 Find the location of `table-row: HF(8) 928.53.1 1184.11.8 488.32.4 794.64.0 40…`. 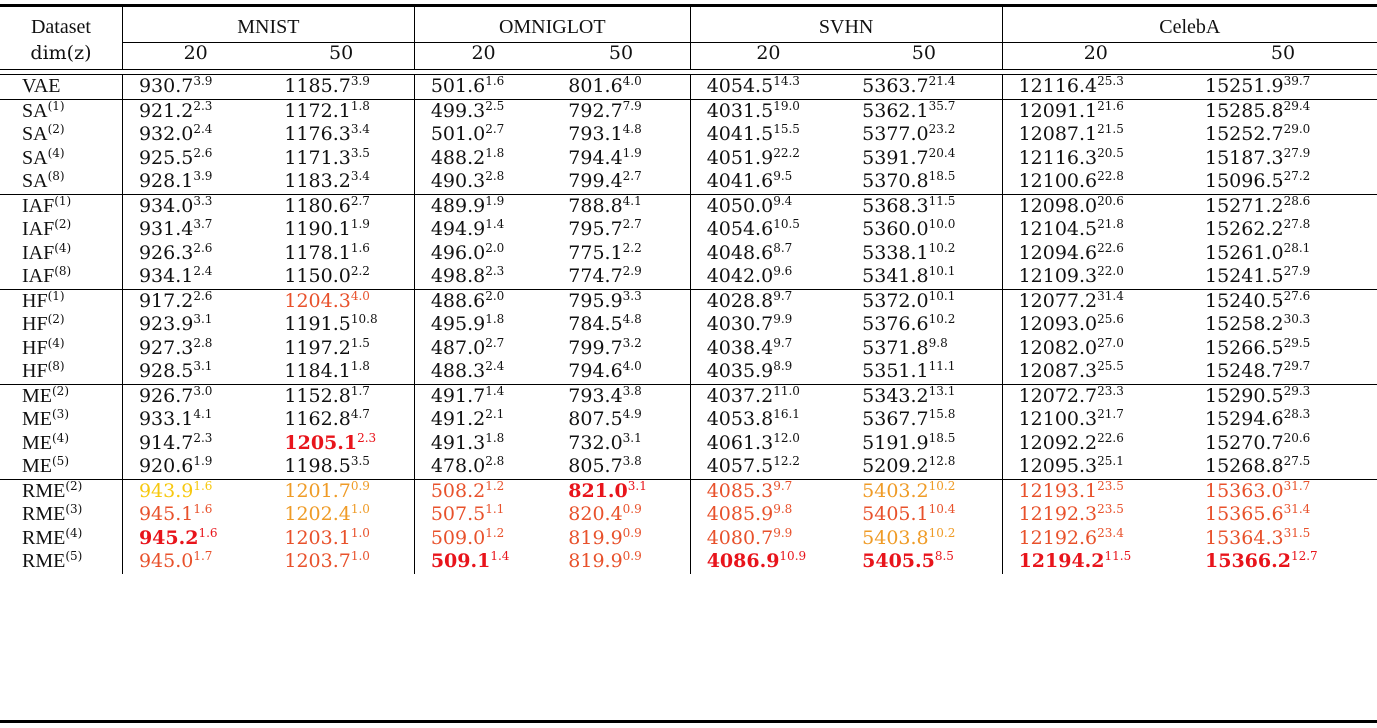

table-row: HF(8) 928.53.1 1184.11.8 488.32.4 794.64.0 40… is located at coordinates (688, 372).